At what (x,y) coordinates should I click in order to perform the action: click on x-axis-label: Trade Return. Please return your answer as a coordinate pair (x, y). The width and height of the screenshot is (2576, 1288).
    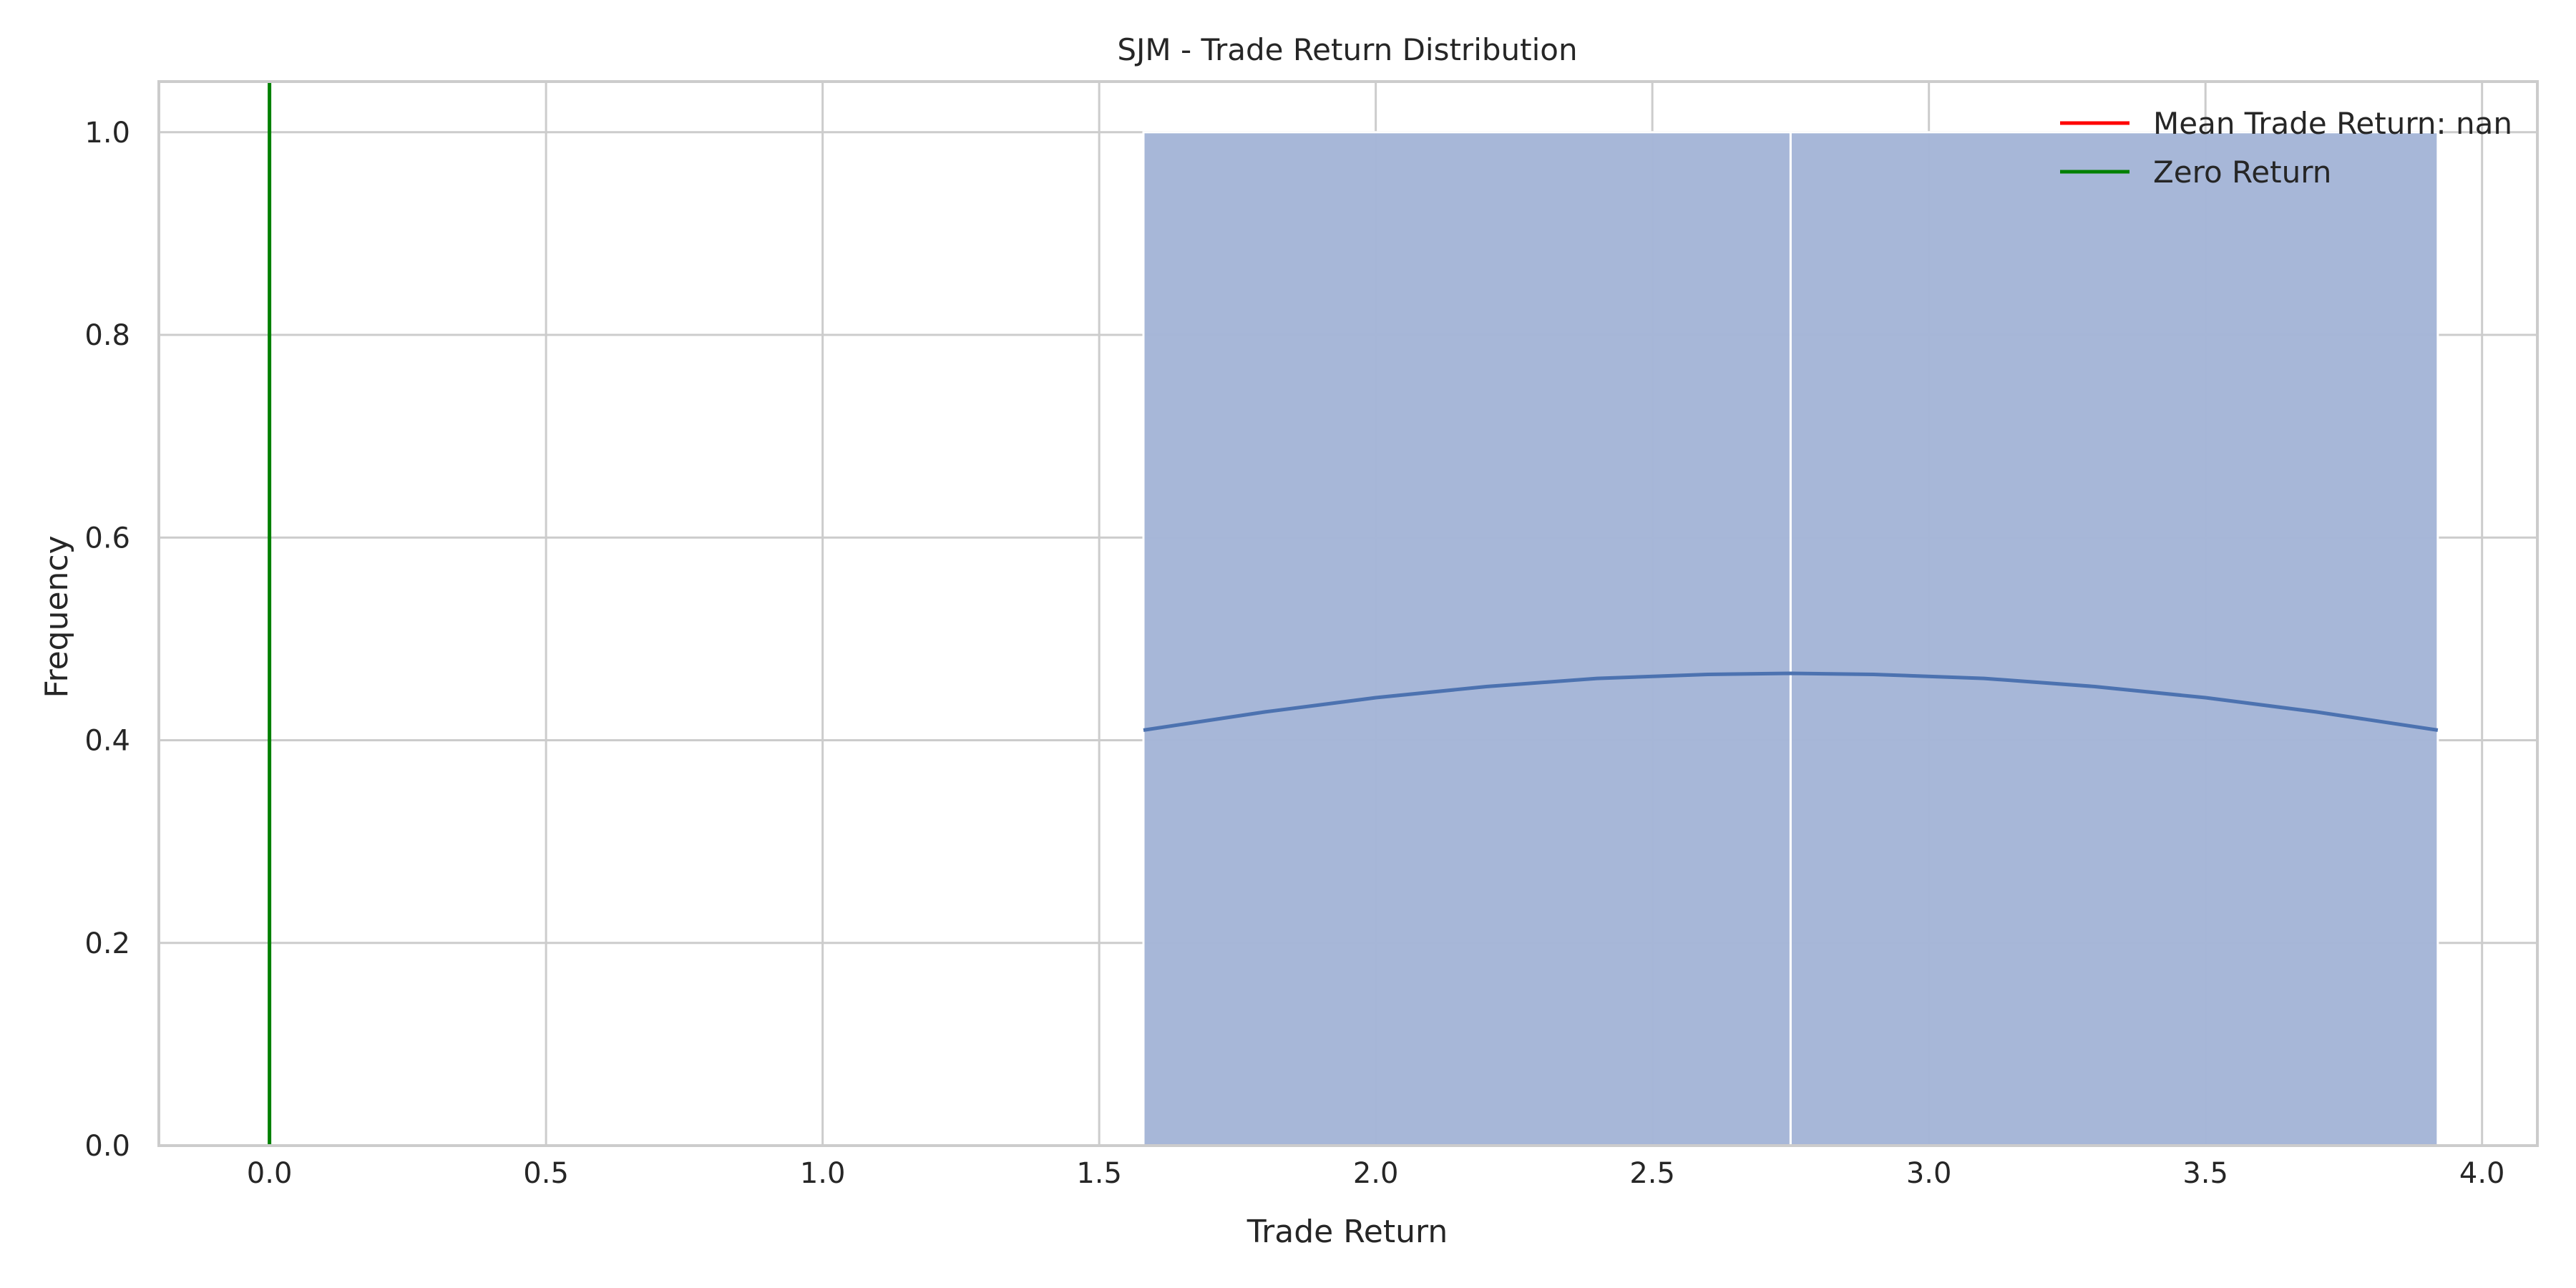
    Looking at the image, I should click on (1347, 1232).